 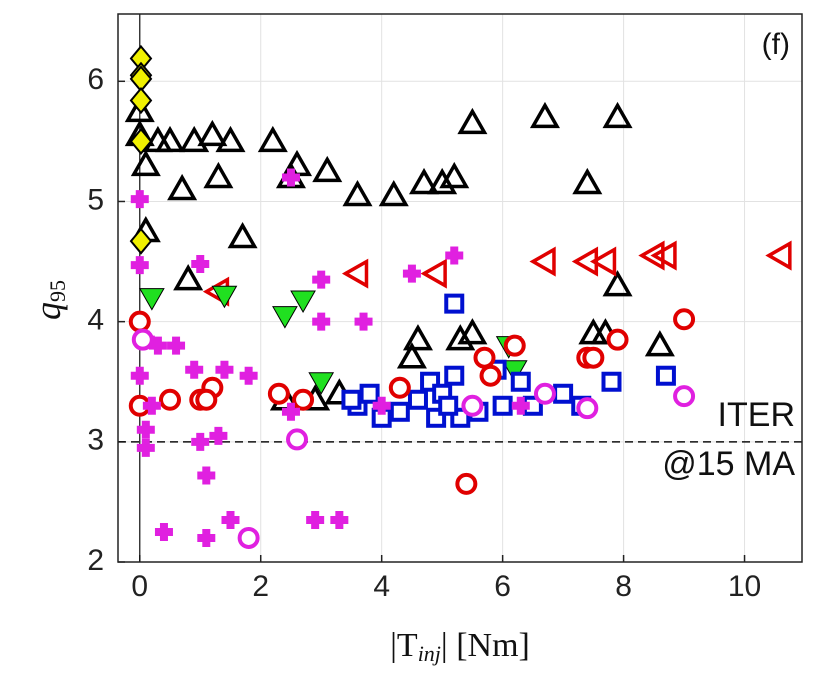 What do you see at coordinates (95, 320) in the screenshot?
I see `y-tick-label: 4` at bounding box center [95, 320].